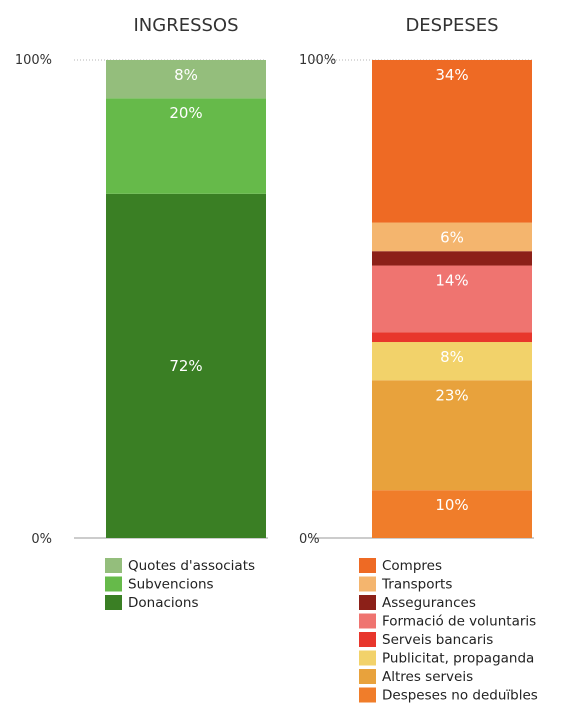  What do you see at coordinates (452, 435) in the screenshot?
I see `bar-segment-altres-serveis` at bounding box center [452, 435].